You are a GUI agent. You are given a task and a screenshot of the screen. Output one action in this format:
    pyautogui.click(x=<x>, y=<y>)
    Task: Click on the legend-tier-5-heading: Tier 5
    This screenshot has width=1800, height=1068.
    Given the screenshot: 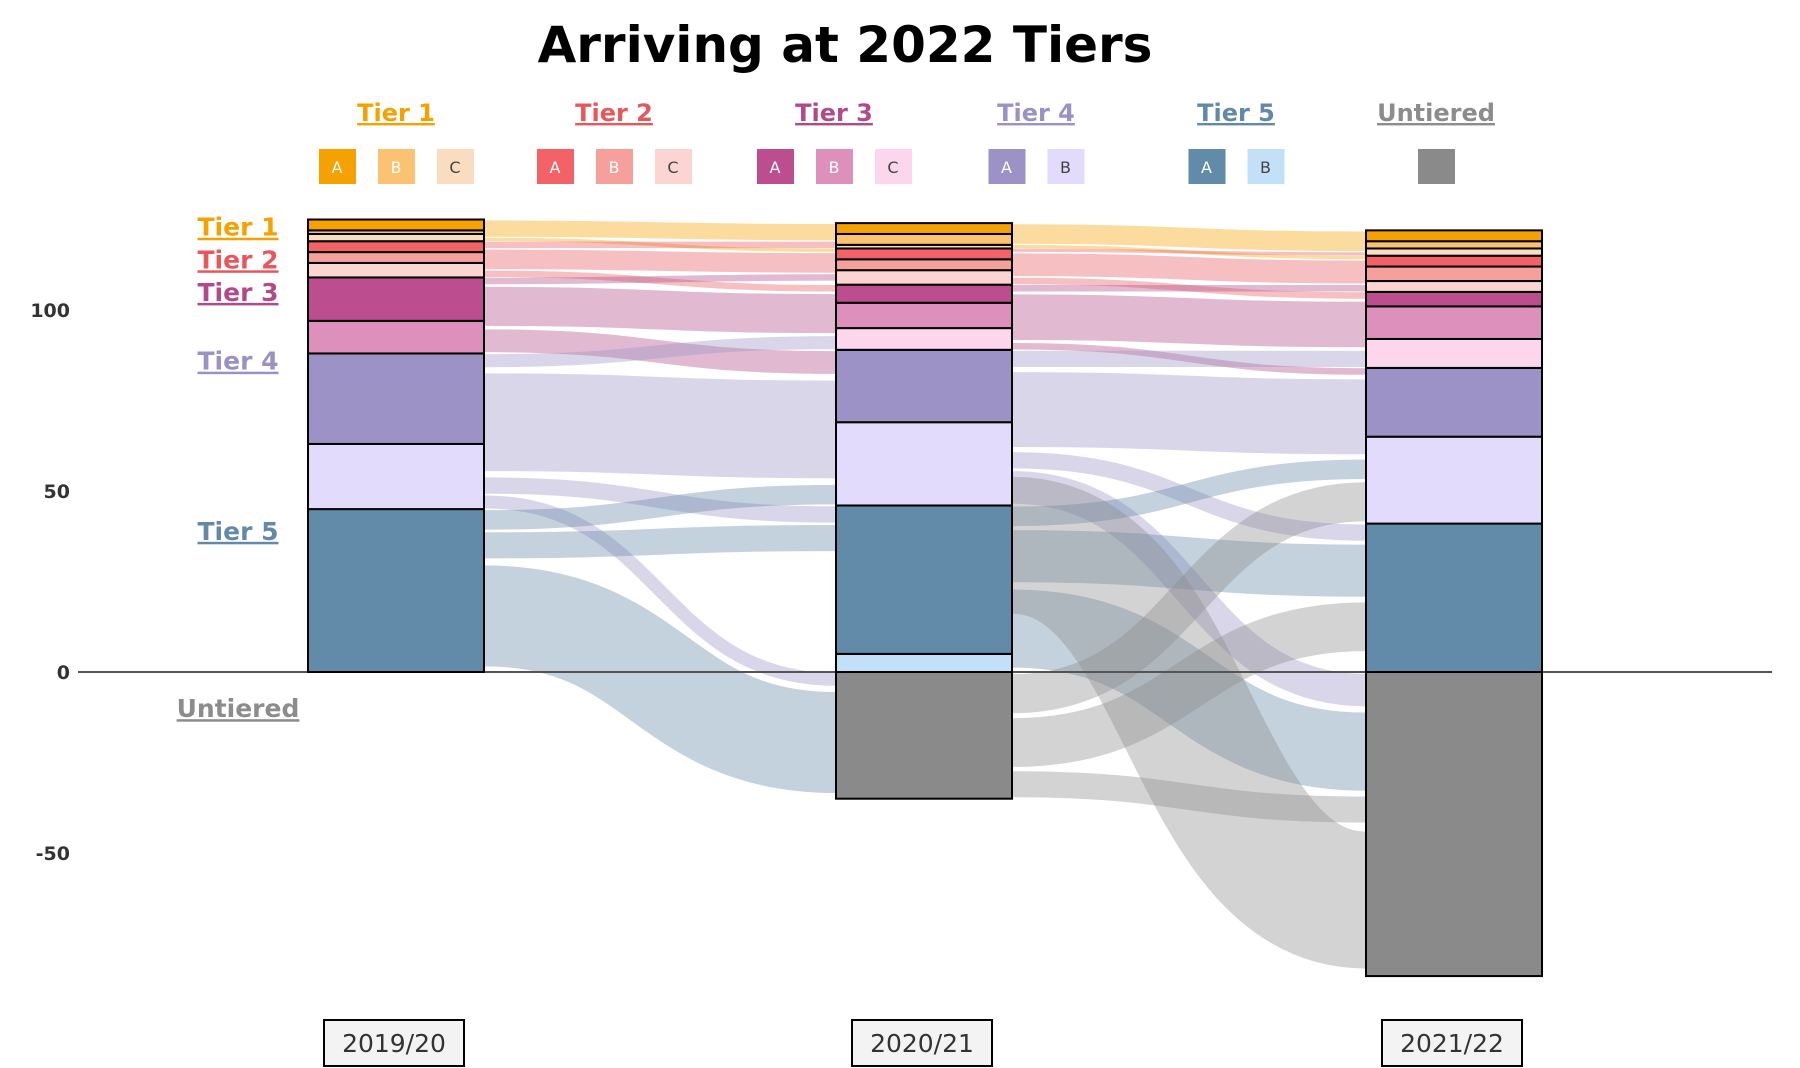 What is the action you would take?
    pyautogui.click(x=1236, y=113)
    